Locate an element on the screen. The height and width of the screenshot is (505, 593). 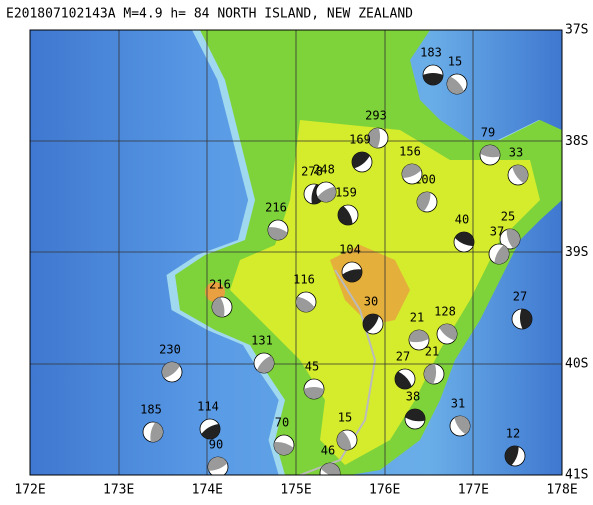
focal-mechanism: 185 is located at coordinates (152, 423).